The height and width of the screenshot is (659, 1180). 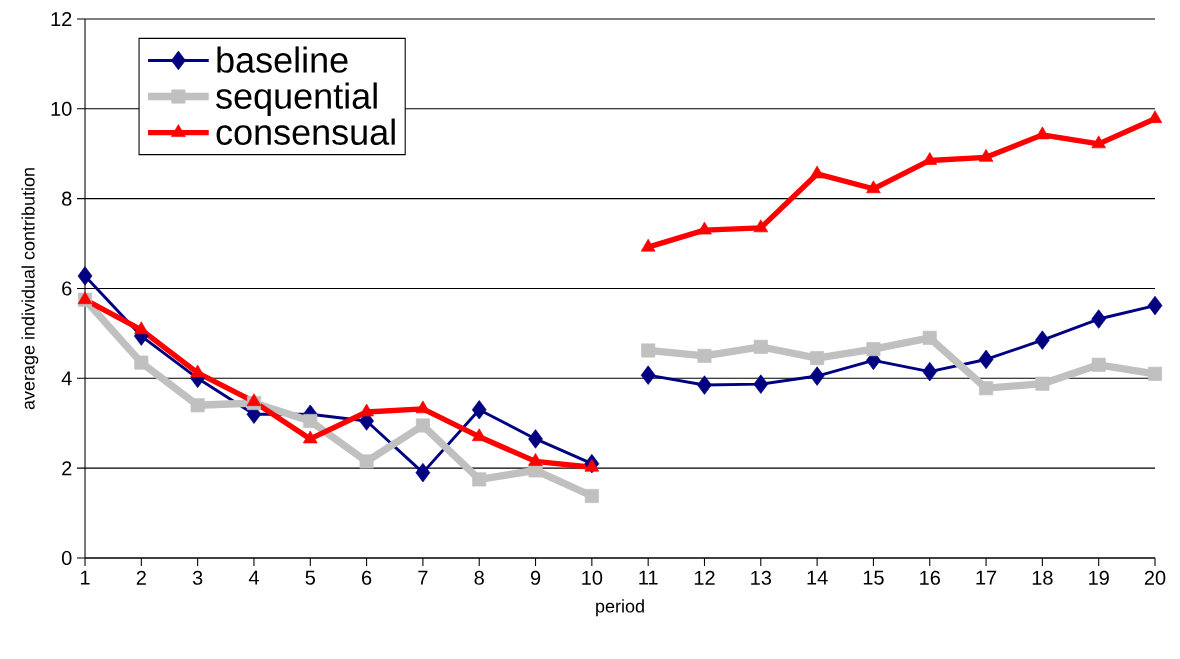 I want to click on x-tick-label: 20, so click(x=1155, y=577).